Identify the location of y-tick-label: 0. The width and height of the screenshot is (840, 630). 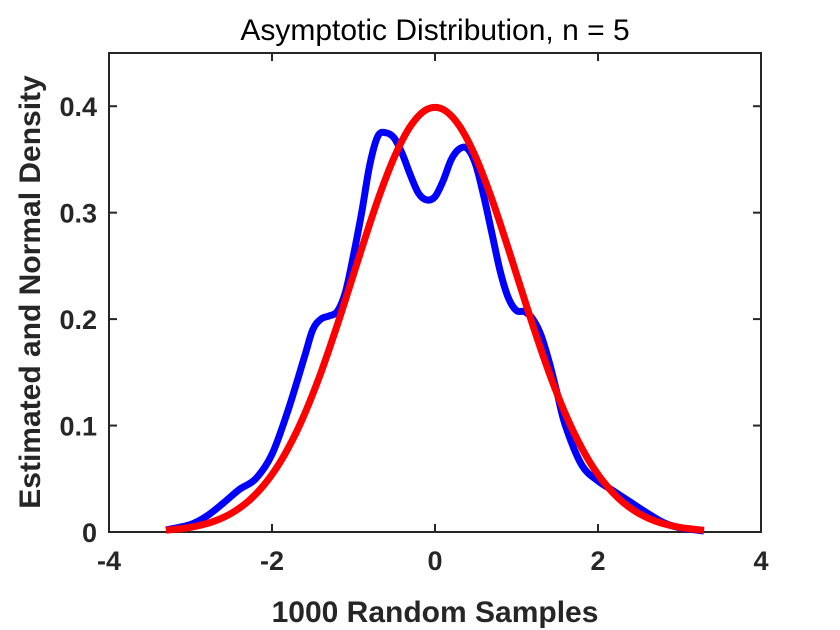
(89, 533).